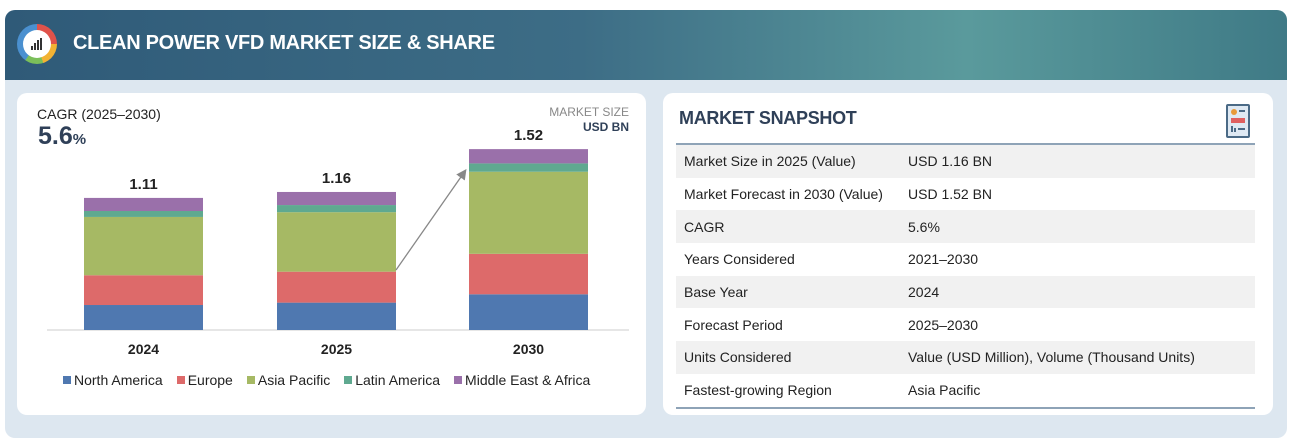  Describe the element at coordinates (398, 380) in the screenshot. I see `legend-label: Latin America` at that location.